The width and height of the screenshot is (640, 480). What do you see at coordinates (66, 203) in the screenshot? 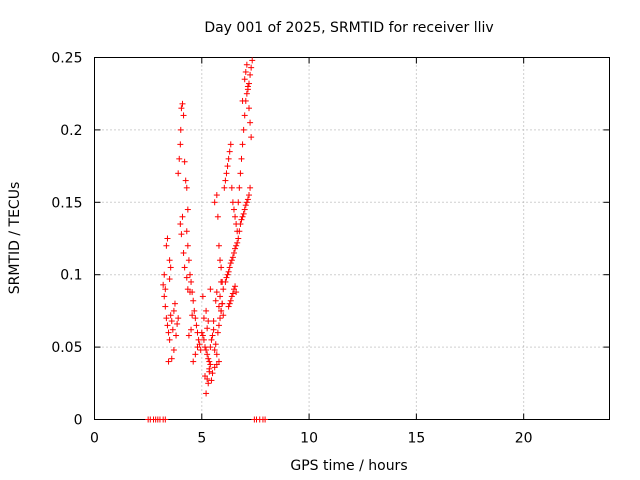
I see `y-tick-label: 0.15` at bounding box center [66, 203].